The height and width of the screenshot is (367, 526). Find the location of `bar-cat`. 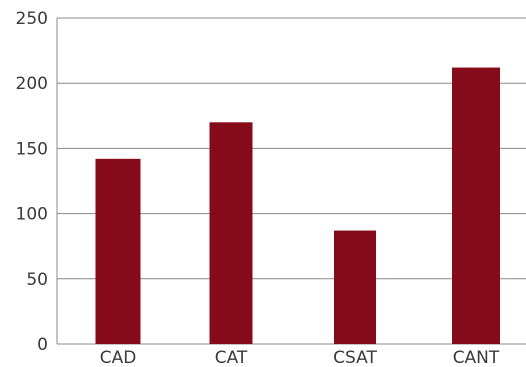

bar-cat is located at coordinates (231, 233).